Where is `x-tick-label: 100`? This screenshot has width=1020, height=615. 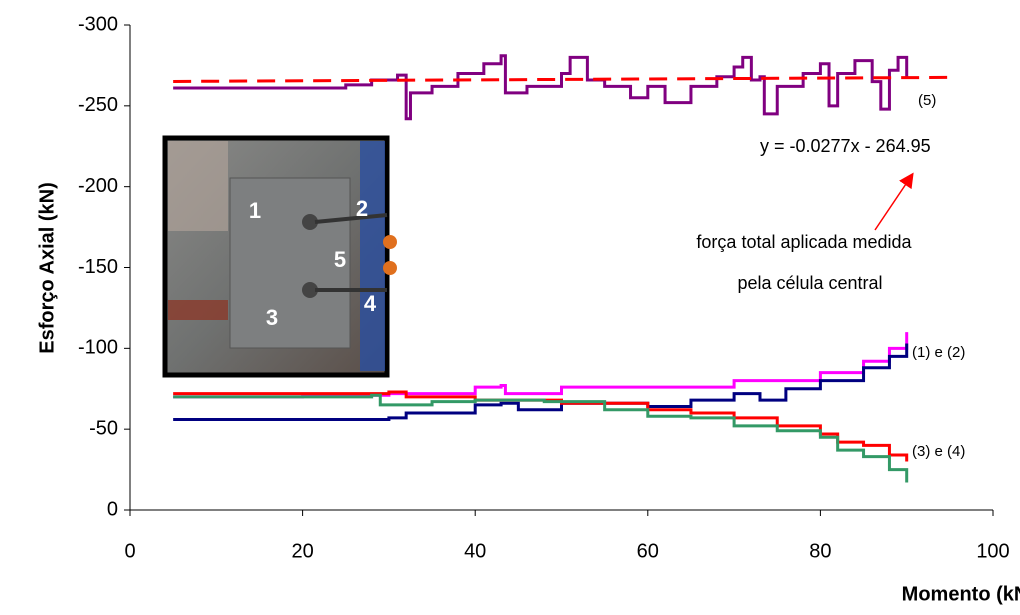
x-tick-label: 100 is located at coordinates (992, 551).